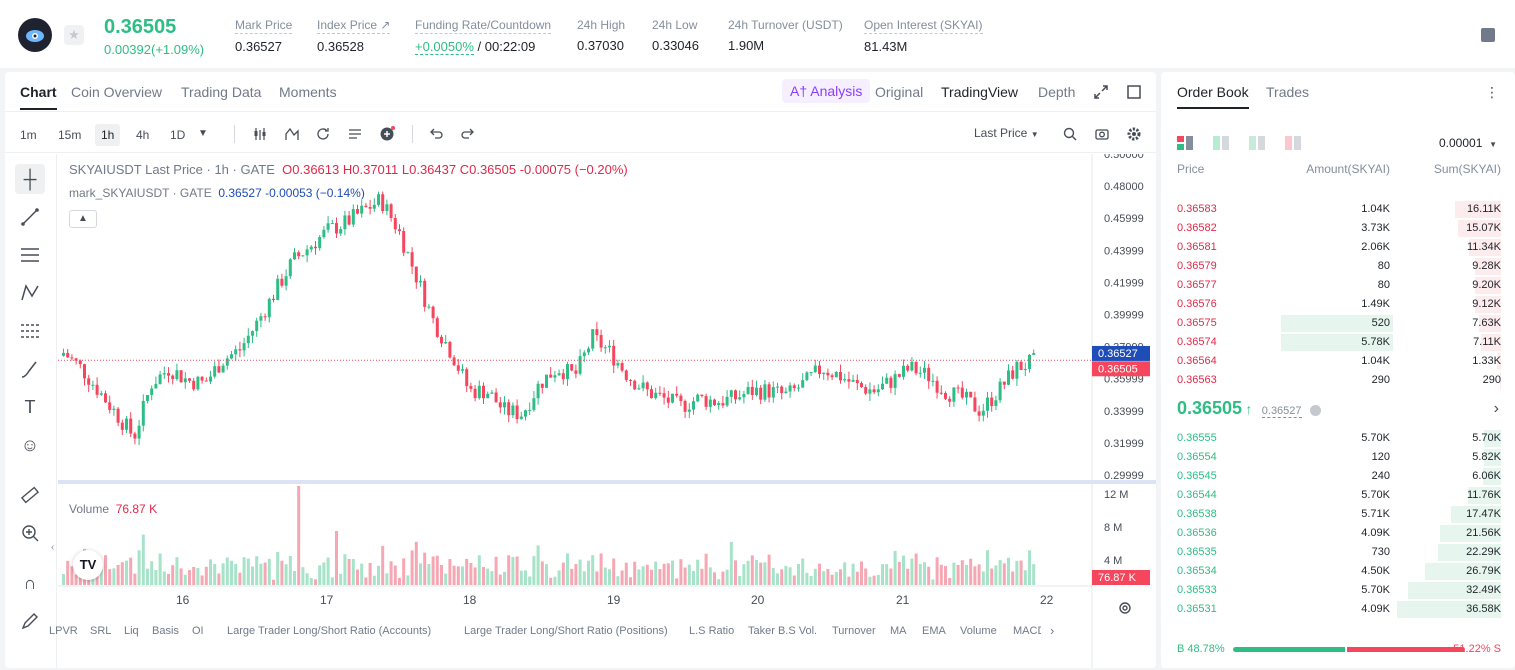 Image resolution: width=1515 pixels, height=670 pixels. I want to click on timeframe-15m: 15m, so click(70, 135).